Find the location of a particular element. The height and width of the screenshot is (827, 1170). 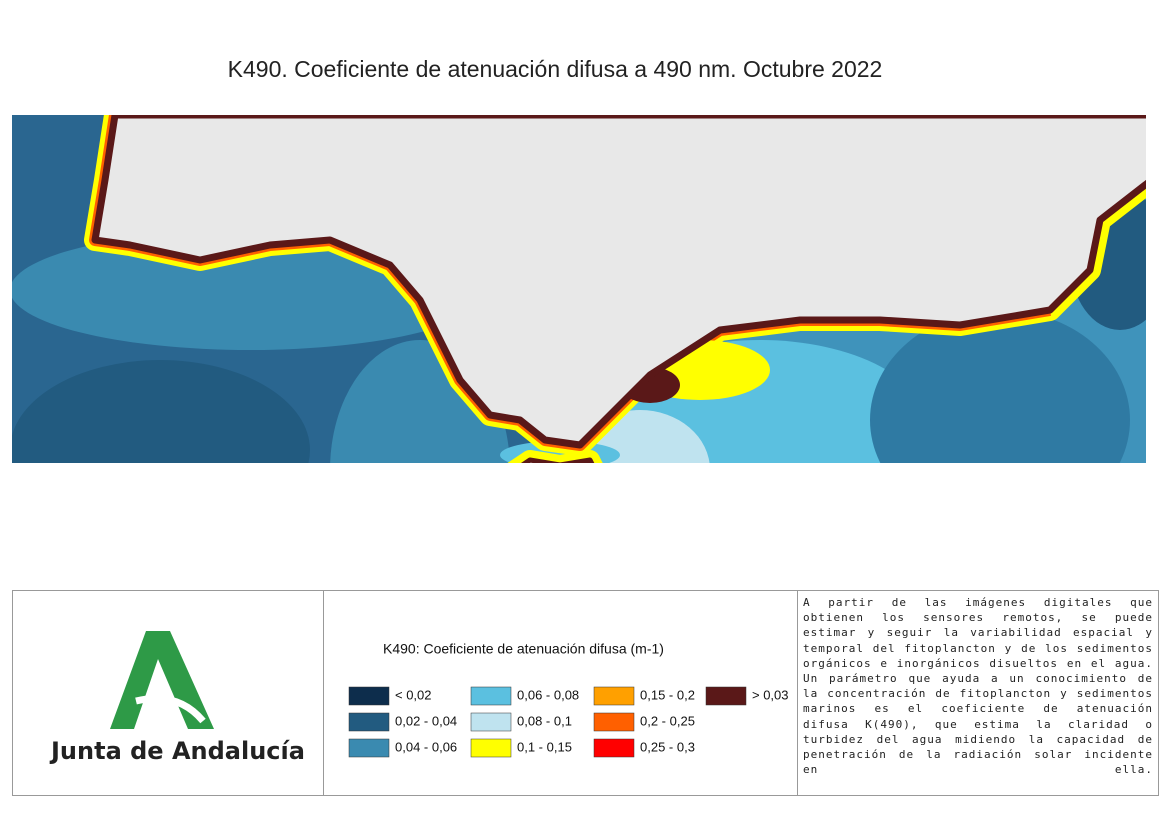

legend-label: 0,15 - 0,2 is located at coordinates (667, 694).